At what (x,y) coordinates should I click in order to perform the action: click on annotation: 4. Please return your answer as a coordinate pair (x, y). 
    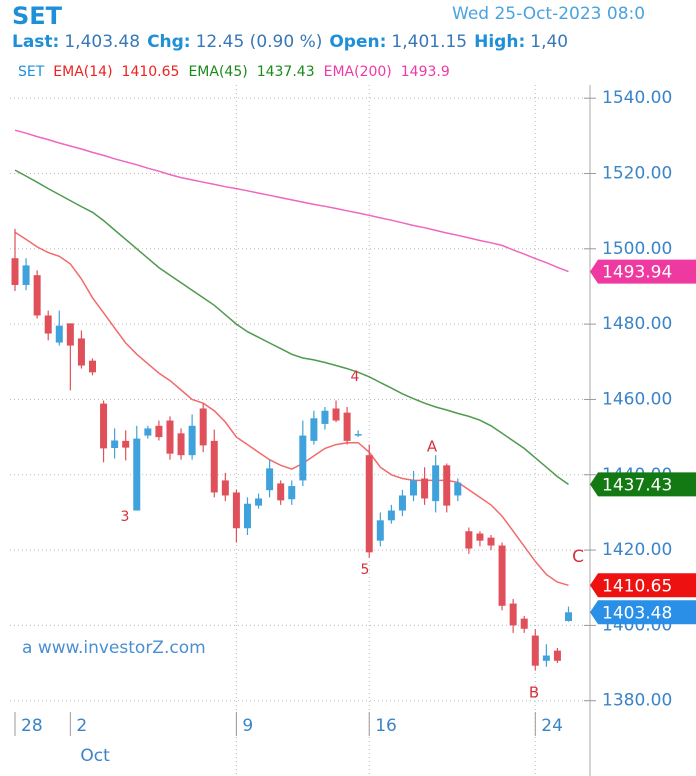
    Looking at the image, I should click on (355, 377).